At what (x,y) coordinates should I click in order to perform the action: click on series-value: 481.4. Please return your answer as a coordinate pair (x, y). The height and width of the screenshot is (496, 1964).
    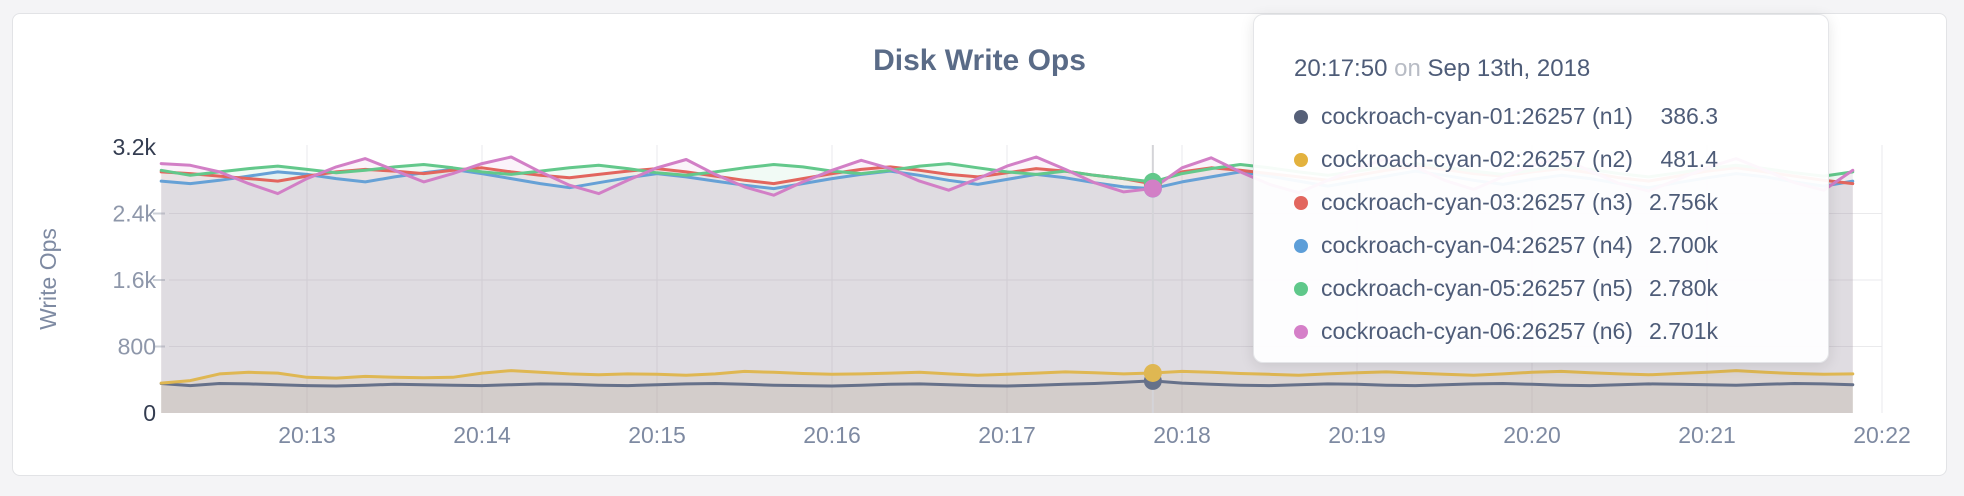
    Looking at the image, I should click on (1689, 159).